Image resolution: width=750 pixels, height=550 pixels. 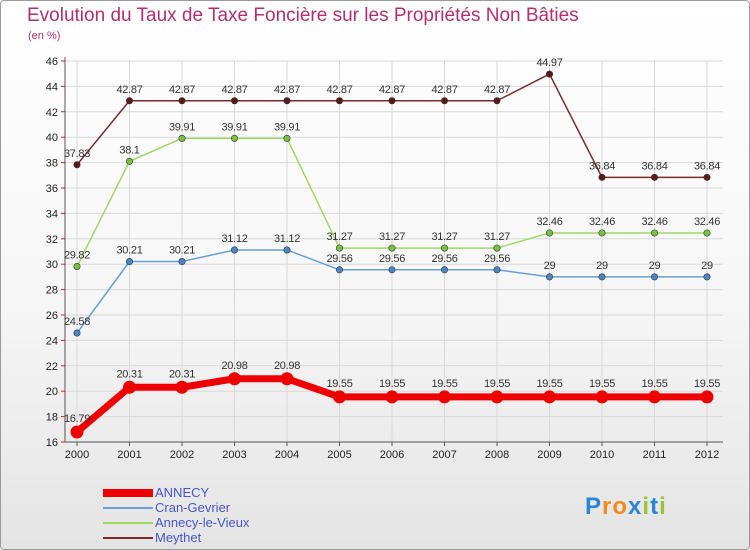 I want to click on x-tick-label: 2002, so click(x=182, y=455).